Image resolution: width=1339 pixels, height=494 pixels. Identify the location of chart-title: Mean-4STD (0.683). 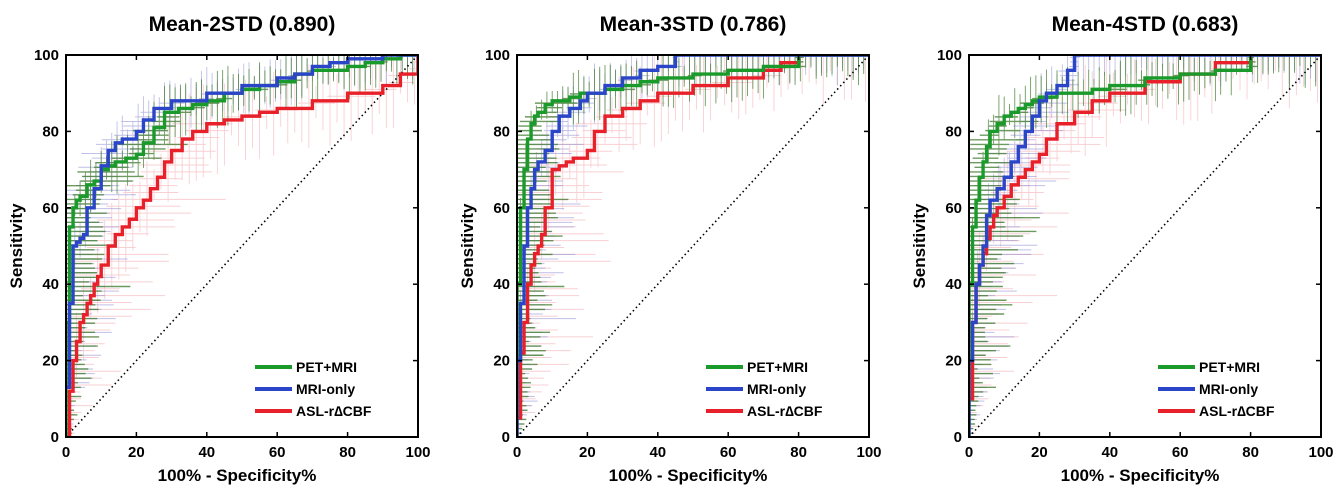
(1145, 24).